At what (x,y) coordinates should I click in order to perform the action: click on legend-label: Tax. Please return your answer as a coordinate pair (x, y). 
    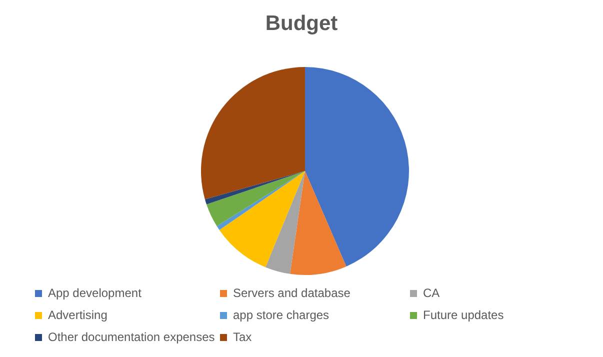
    Looking at the image, I should click on (242, 337).